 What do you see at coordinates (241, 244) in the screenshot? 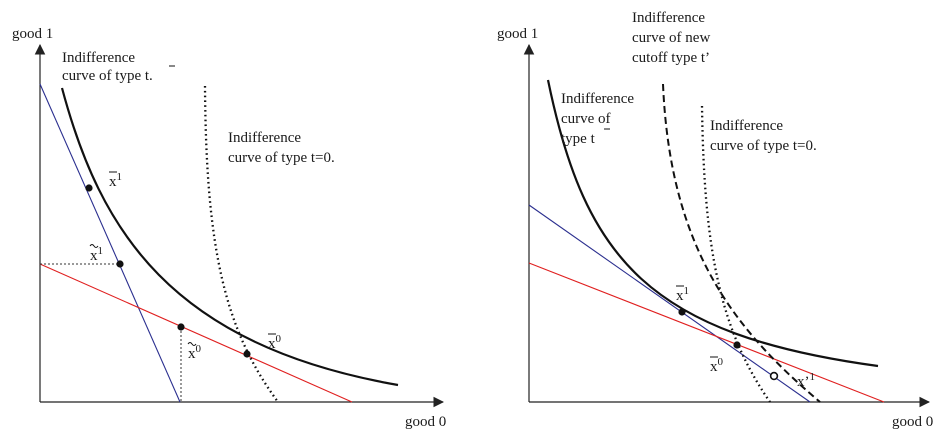
I see `left-indifference-curve-t0` at bounding box center [241, 244].